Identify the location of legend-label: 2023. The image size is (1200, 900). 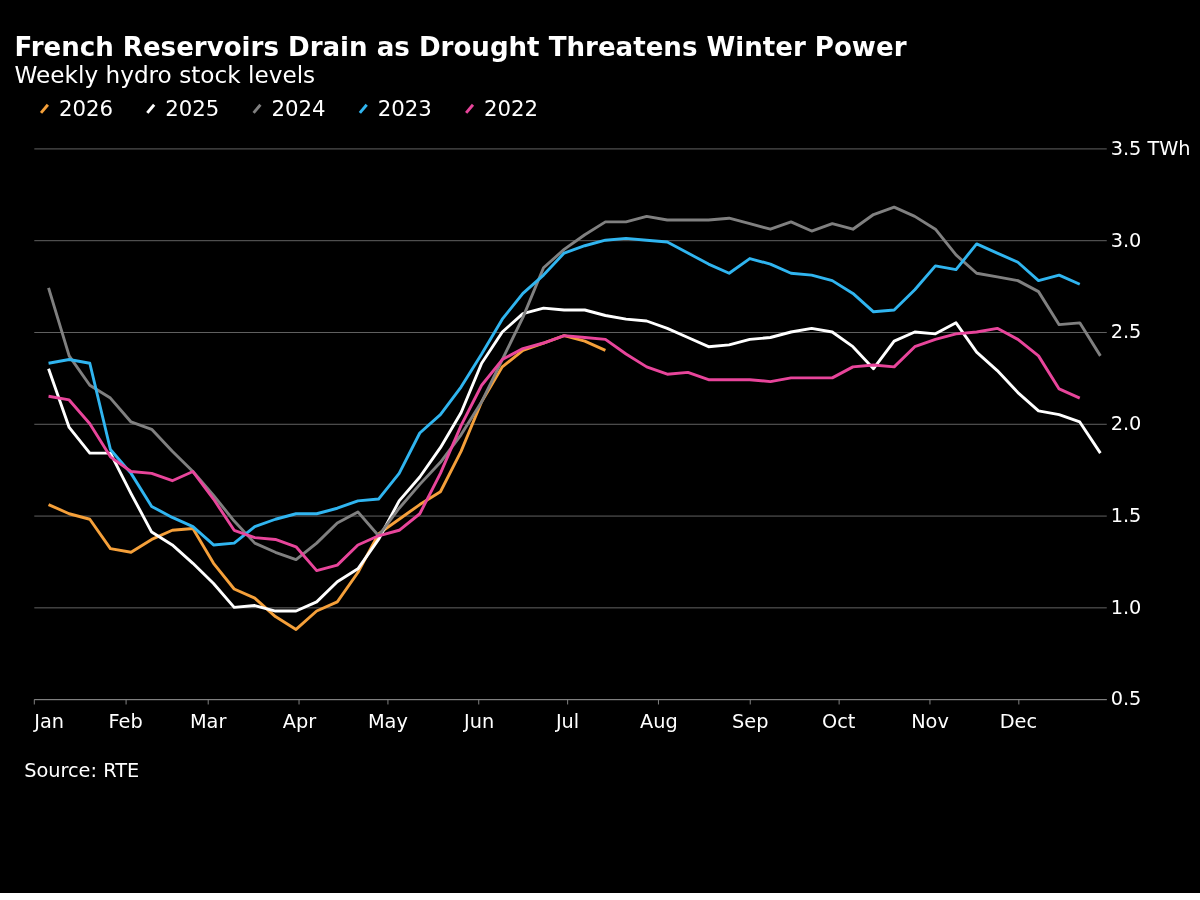
(404, 108).